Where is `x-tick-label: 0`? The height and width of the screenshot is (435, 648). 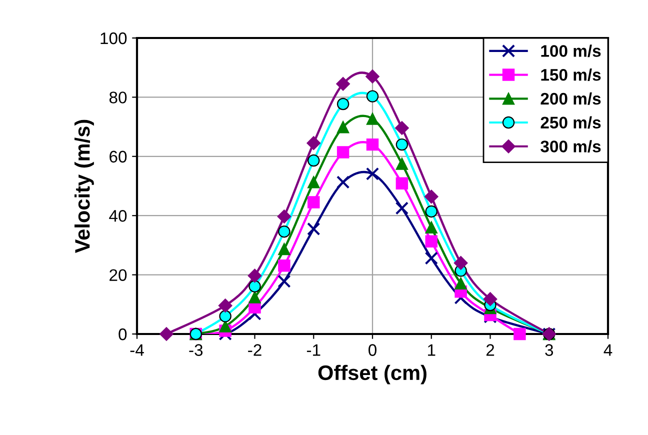
x-tick-label: 0 is located at coordinates (372, 350).